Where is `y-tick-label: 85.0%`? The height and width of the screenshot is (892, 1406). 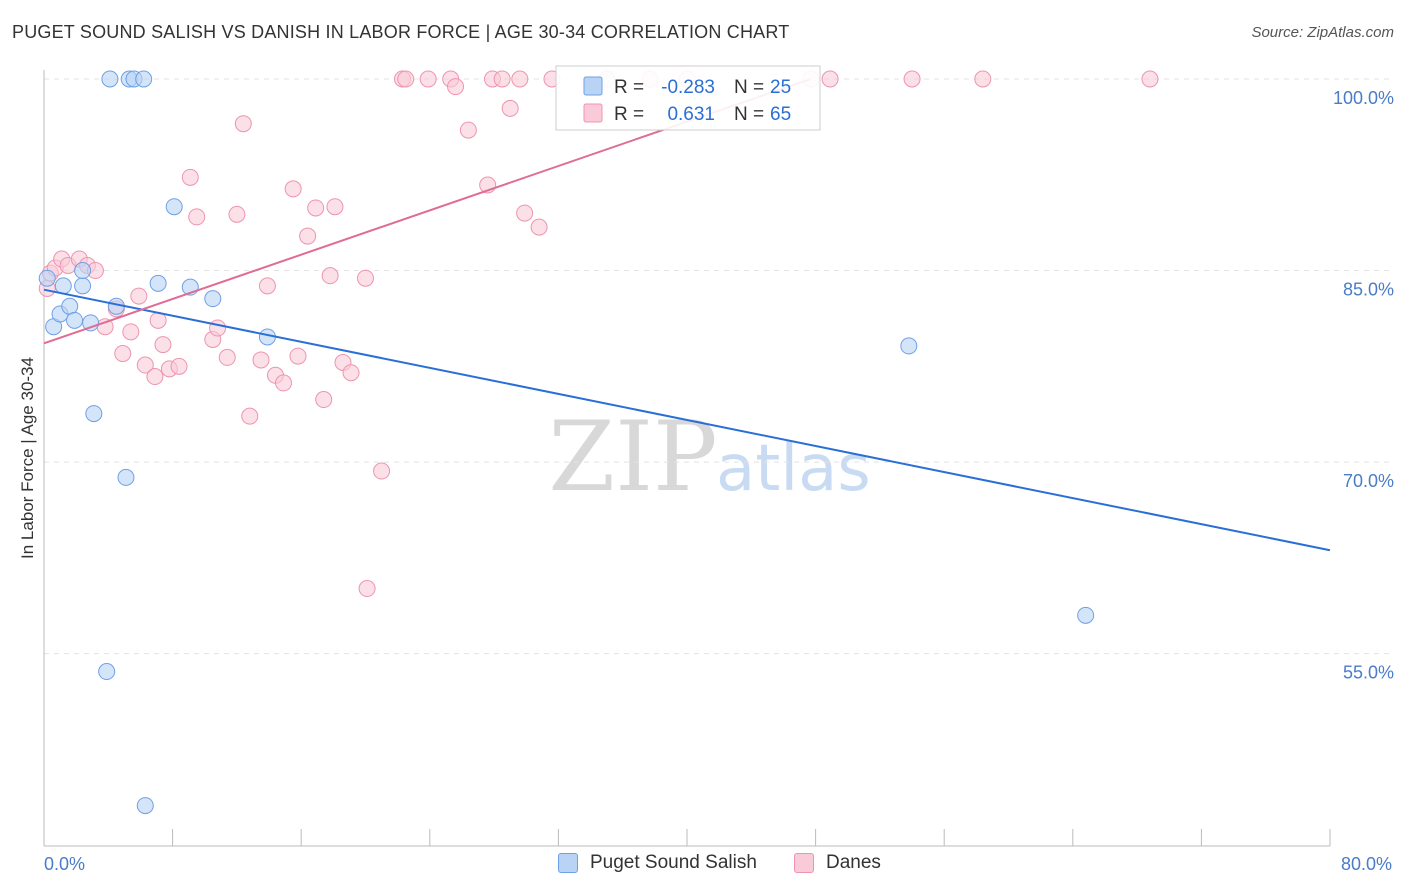 y-tick-label: 85.0% is located at coordinates (1368, 290).